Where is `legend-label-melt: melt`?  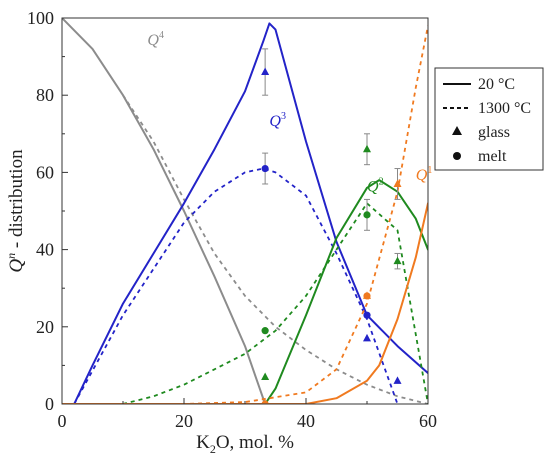 legend-label-melt: melt is located at coordinates (492, 156).